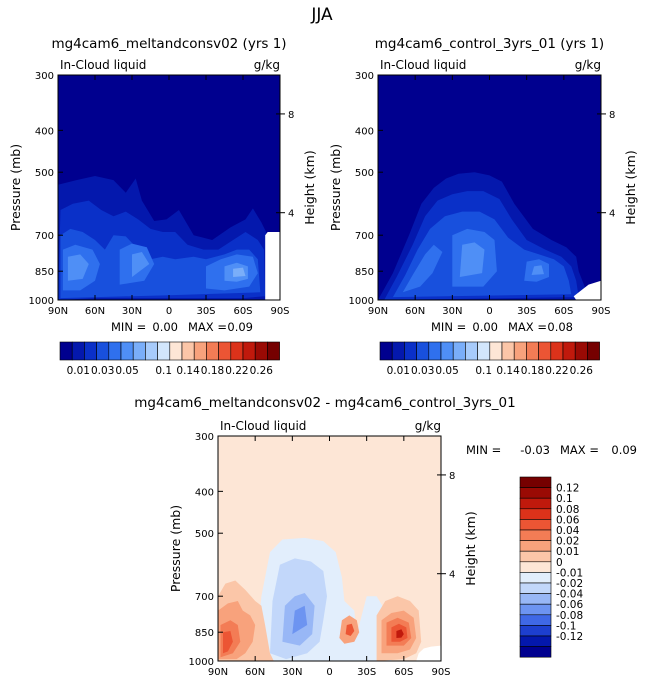  I want to click on level-0.08-15s, so click(350, 629).